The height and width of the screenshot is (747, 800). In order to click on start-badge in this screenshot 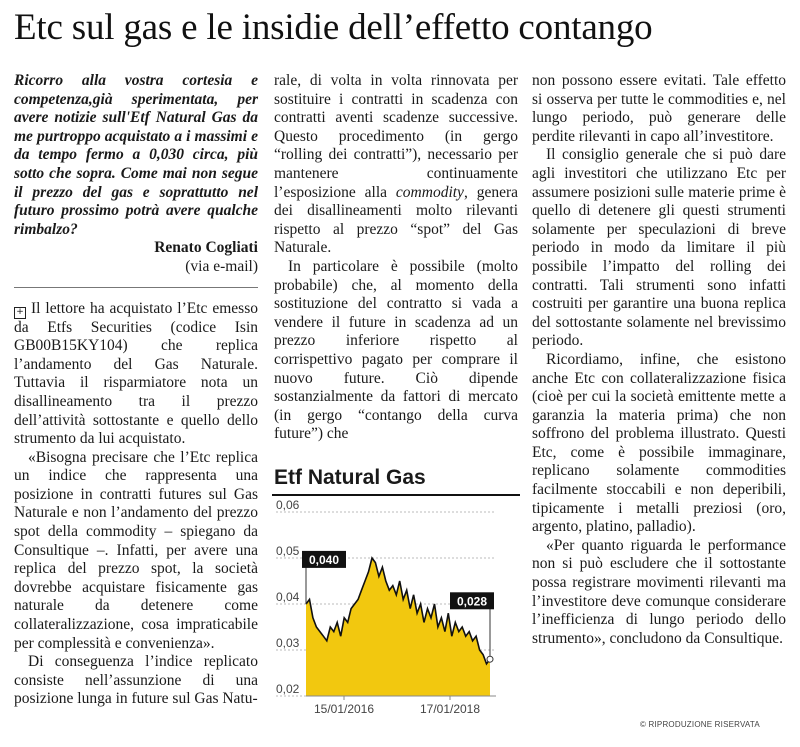, I will do `click(324, 559)`.